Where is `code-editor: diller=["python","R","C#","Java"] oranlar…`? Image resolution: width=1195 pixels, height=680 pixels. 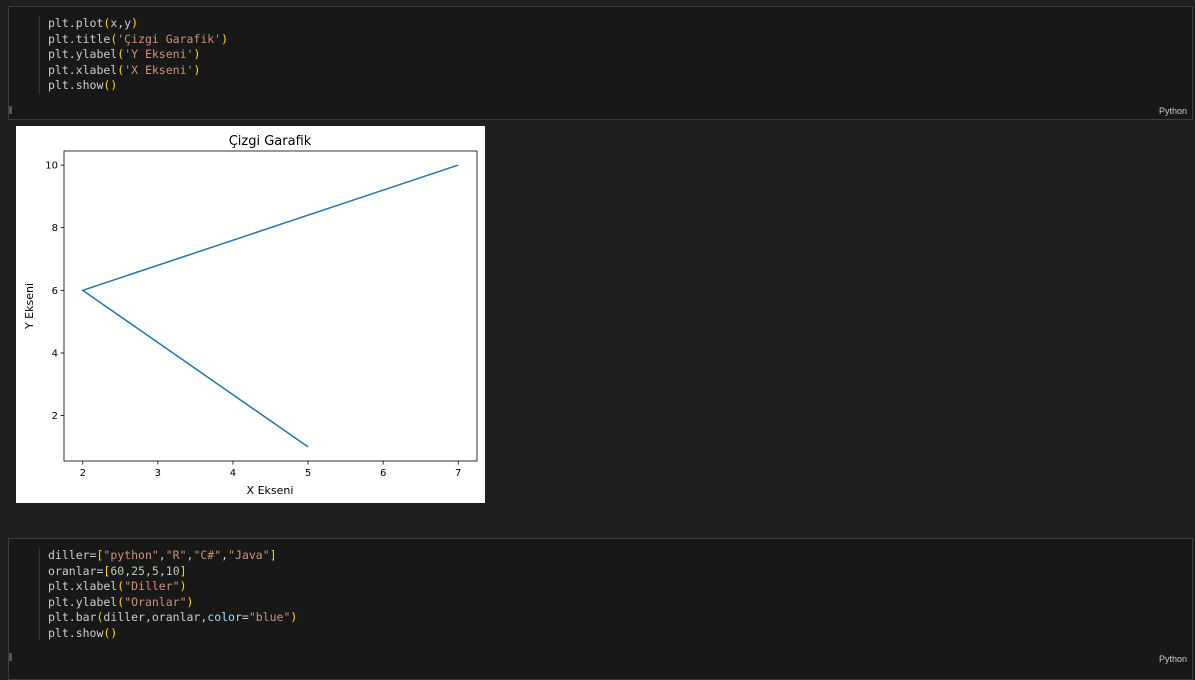
code-editor: diller=["python","R","C#","Java"] oranlar… is located at coordinates (168, 594).